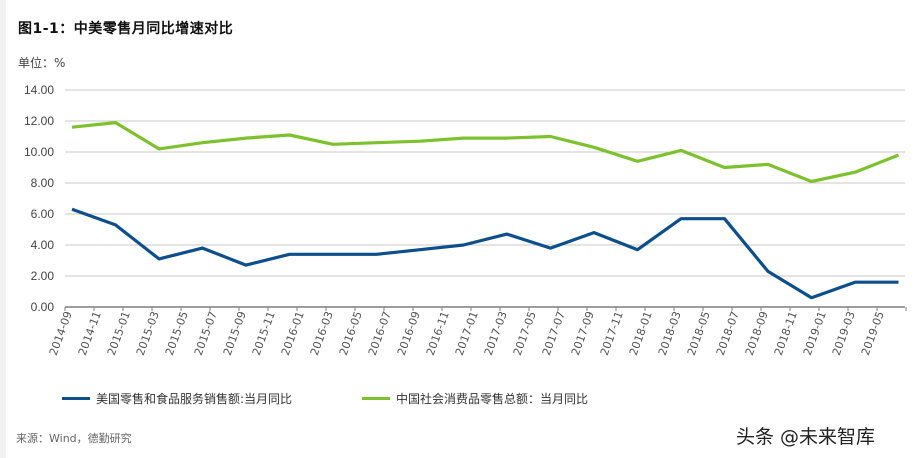 The width and height of the screenshot is (922, 458). I want to click on x-tick-label: 2014-09, so click(61, 334).